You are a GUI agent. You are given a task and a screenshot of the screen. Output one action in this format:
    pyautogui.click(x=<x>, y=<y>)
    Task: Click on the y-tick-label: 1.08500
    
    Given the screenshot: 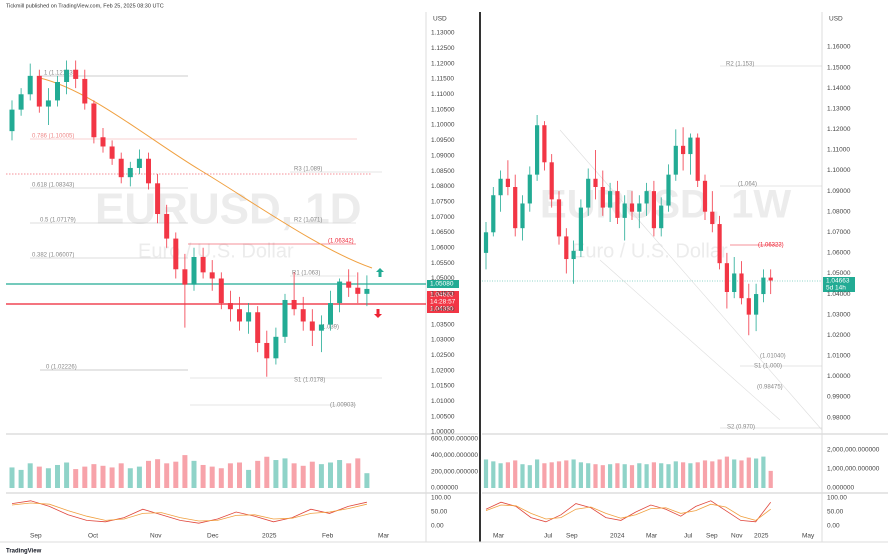 What is the action you would take?
    pyautogui.click(x=443, y=171)
    